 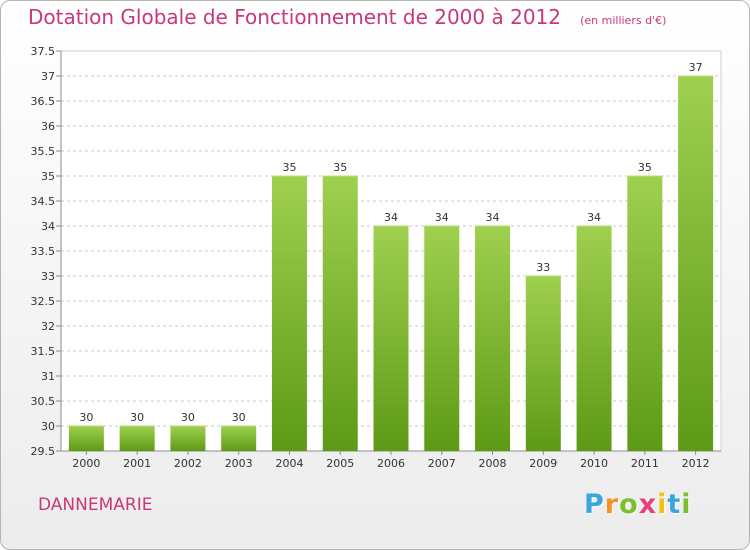 I want to click on x-tick-label: 2008, so click(x=493, y=463).